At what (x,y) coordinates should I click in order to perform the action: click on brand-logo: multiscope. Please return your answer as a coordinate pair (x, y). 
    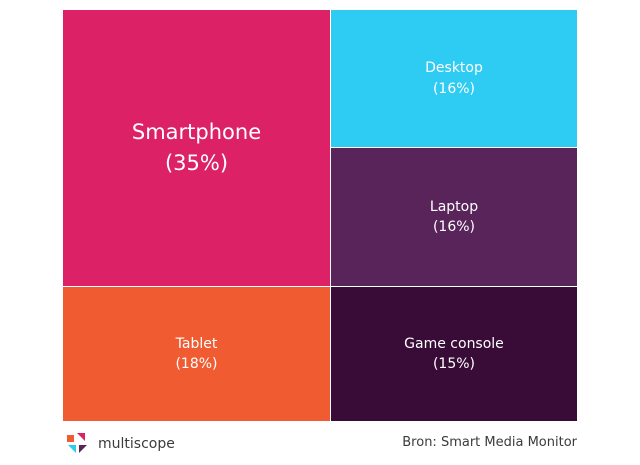
    Looking at the image, I should click on (119, 444).